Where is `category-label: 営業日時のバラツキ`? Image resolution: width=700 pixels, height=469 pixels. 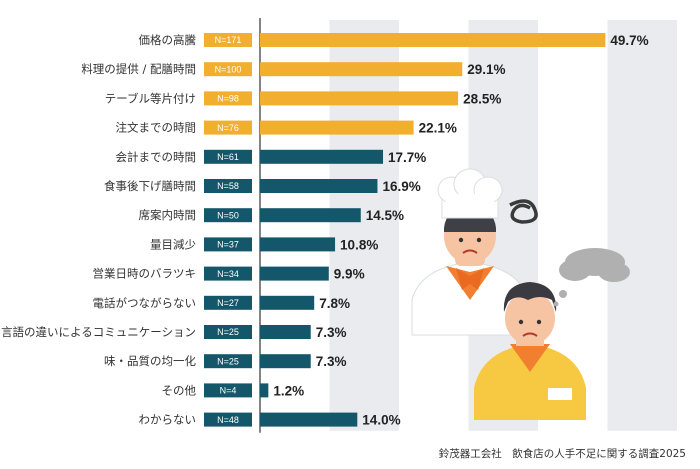 category-label: 営業日時のバラツキ is located at coordinates (145, 274).